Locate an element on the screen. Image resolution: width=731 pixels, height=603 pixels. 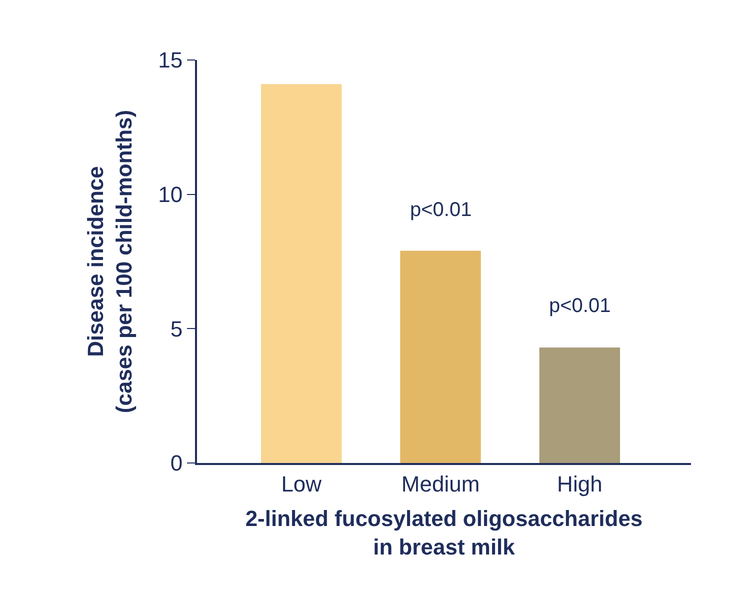
x-tick-label: Low is located at coordinates (301, 483).